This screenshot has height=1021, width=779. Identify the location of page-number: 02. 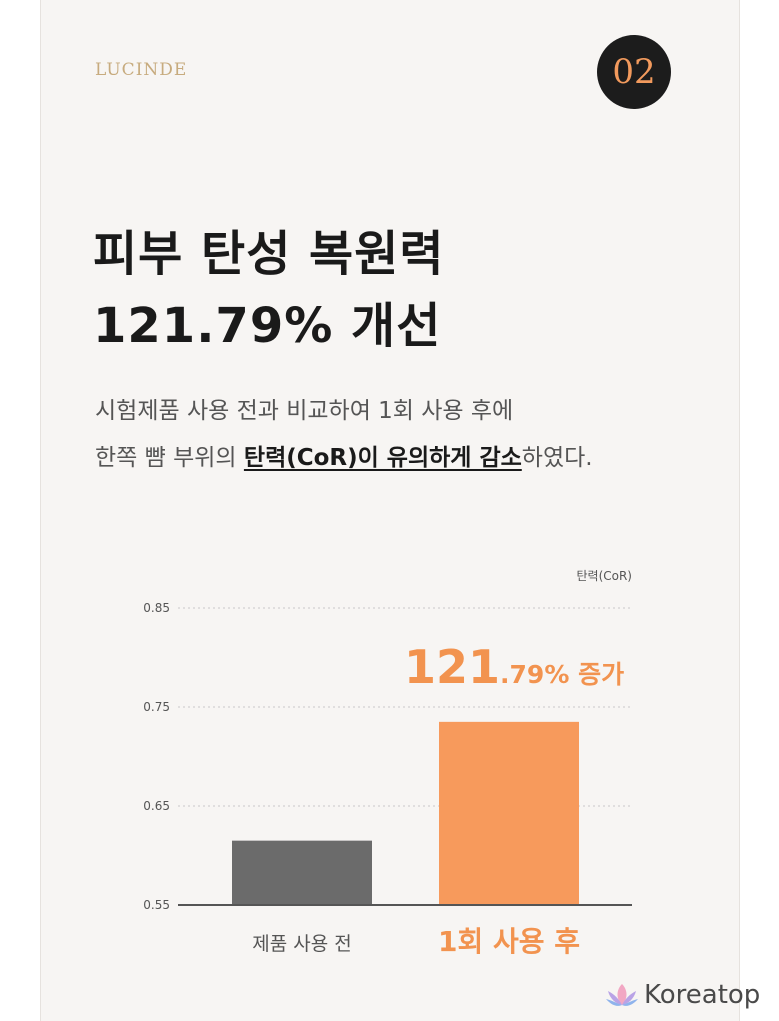
(634, 72).